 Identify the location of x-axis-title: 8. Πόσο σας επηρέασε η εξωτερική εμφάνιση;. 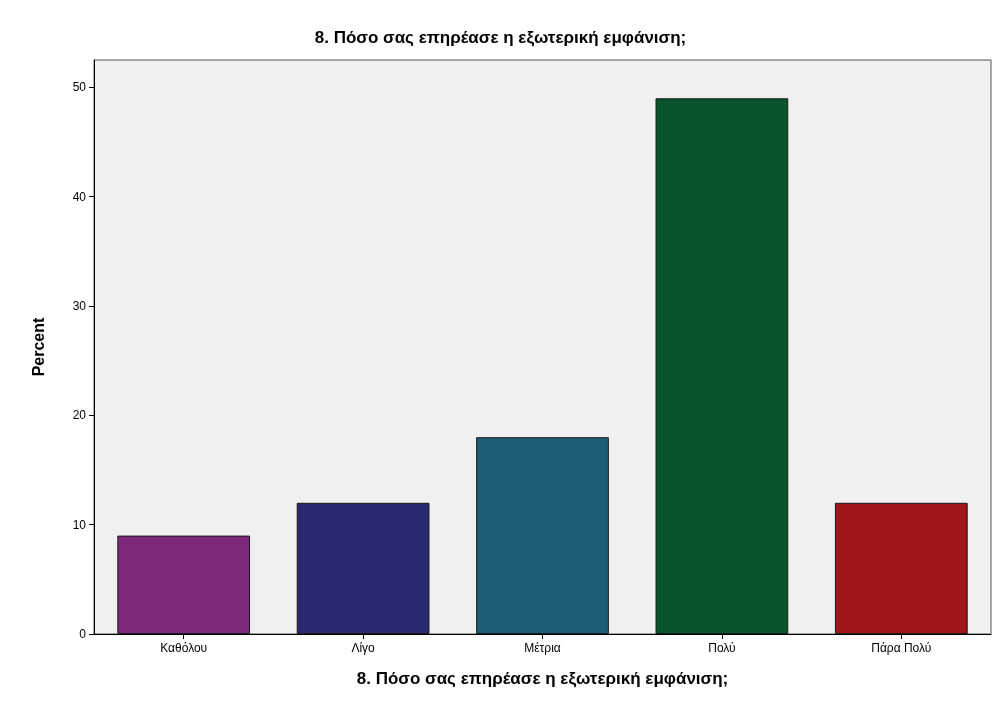
(542, 678).